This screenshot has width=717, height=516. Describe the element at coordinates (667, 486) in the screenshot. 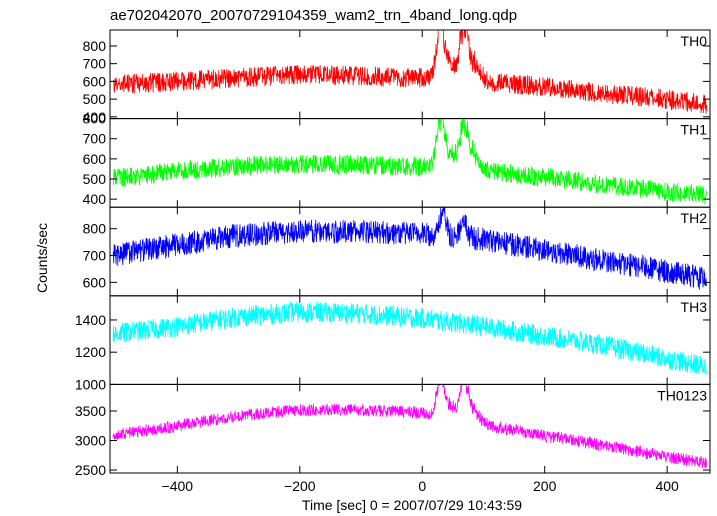

I see `x-tick-label: 400` at that location.